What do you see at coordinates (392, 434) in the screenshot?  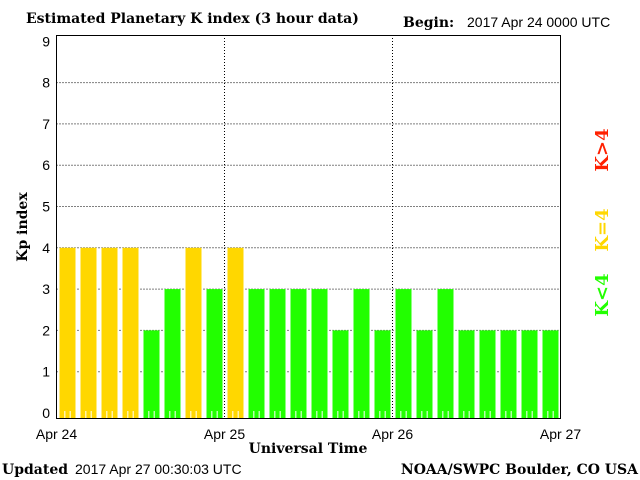 I see `x-tick-label: Apr 26` at bounding box center [392, 434].